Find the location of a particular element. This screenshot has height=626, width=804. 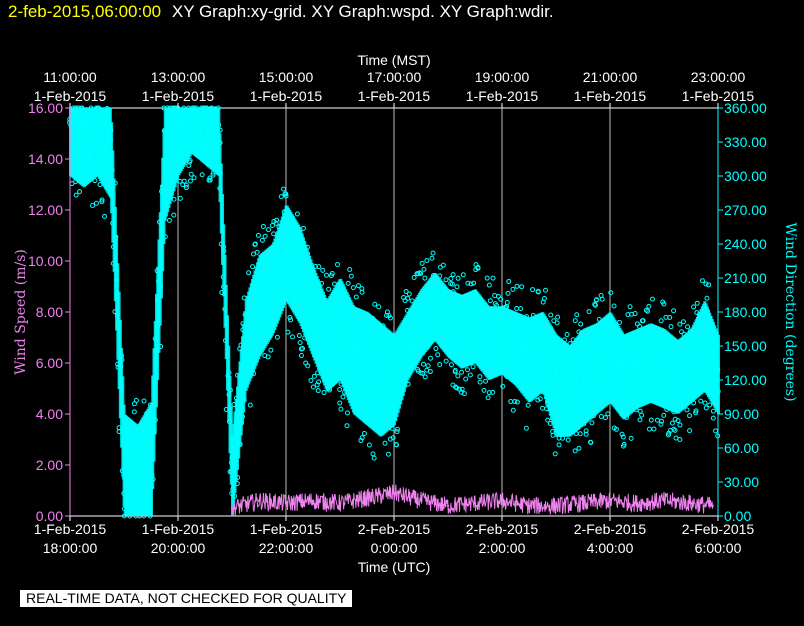

bottom-tick-date: 1-Feb-2015 is located at coordinates (178, 529).